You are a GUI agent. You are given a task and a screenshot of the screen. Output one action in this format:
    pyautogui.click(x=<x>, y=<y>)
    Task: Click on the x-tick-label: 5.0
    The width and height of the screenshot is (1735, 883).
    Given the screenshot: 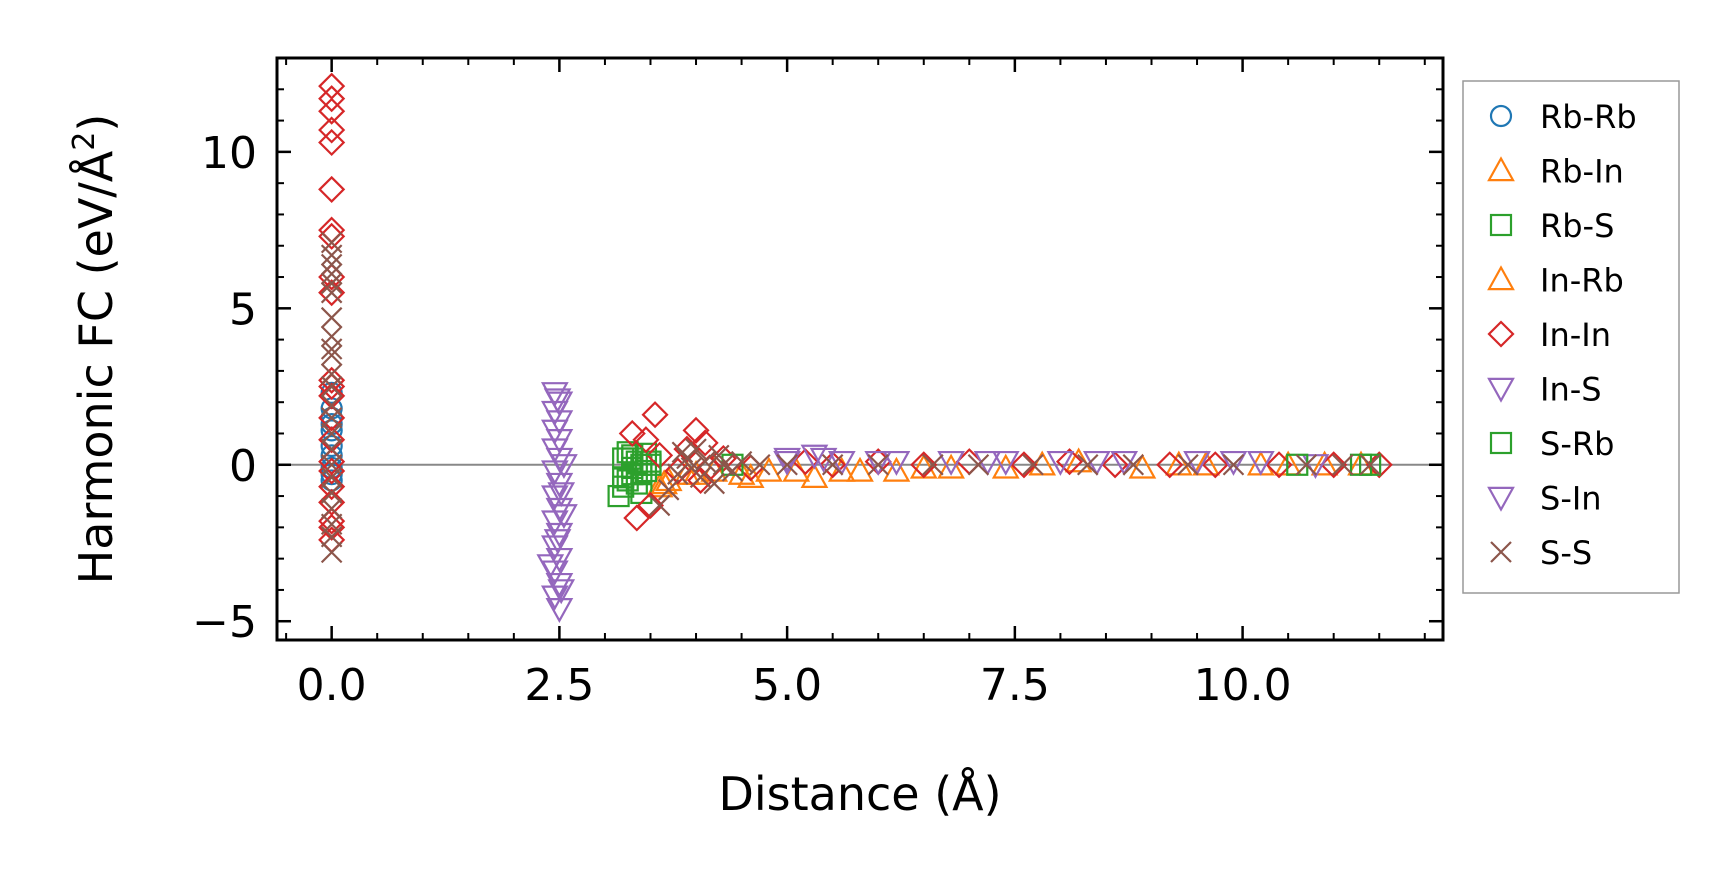 What is the action you would take?
    pyautogui.click(x=787, y=685)
    